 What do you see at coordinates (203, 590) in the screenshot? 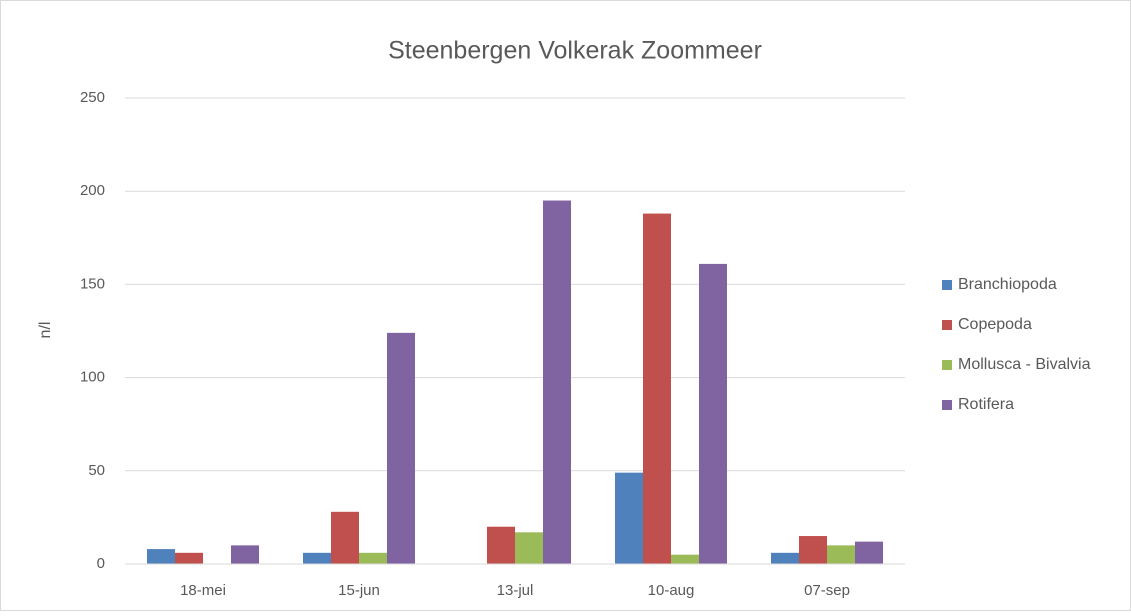
I see `x-tick-label: 18-mei` at bounding box center [203, 590].